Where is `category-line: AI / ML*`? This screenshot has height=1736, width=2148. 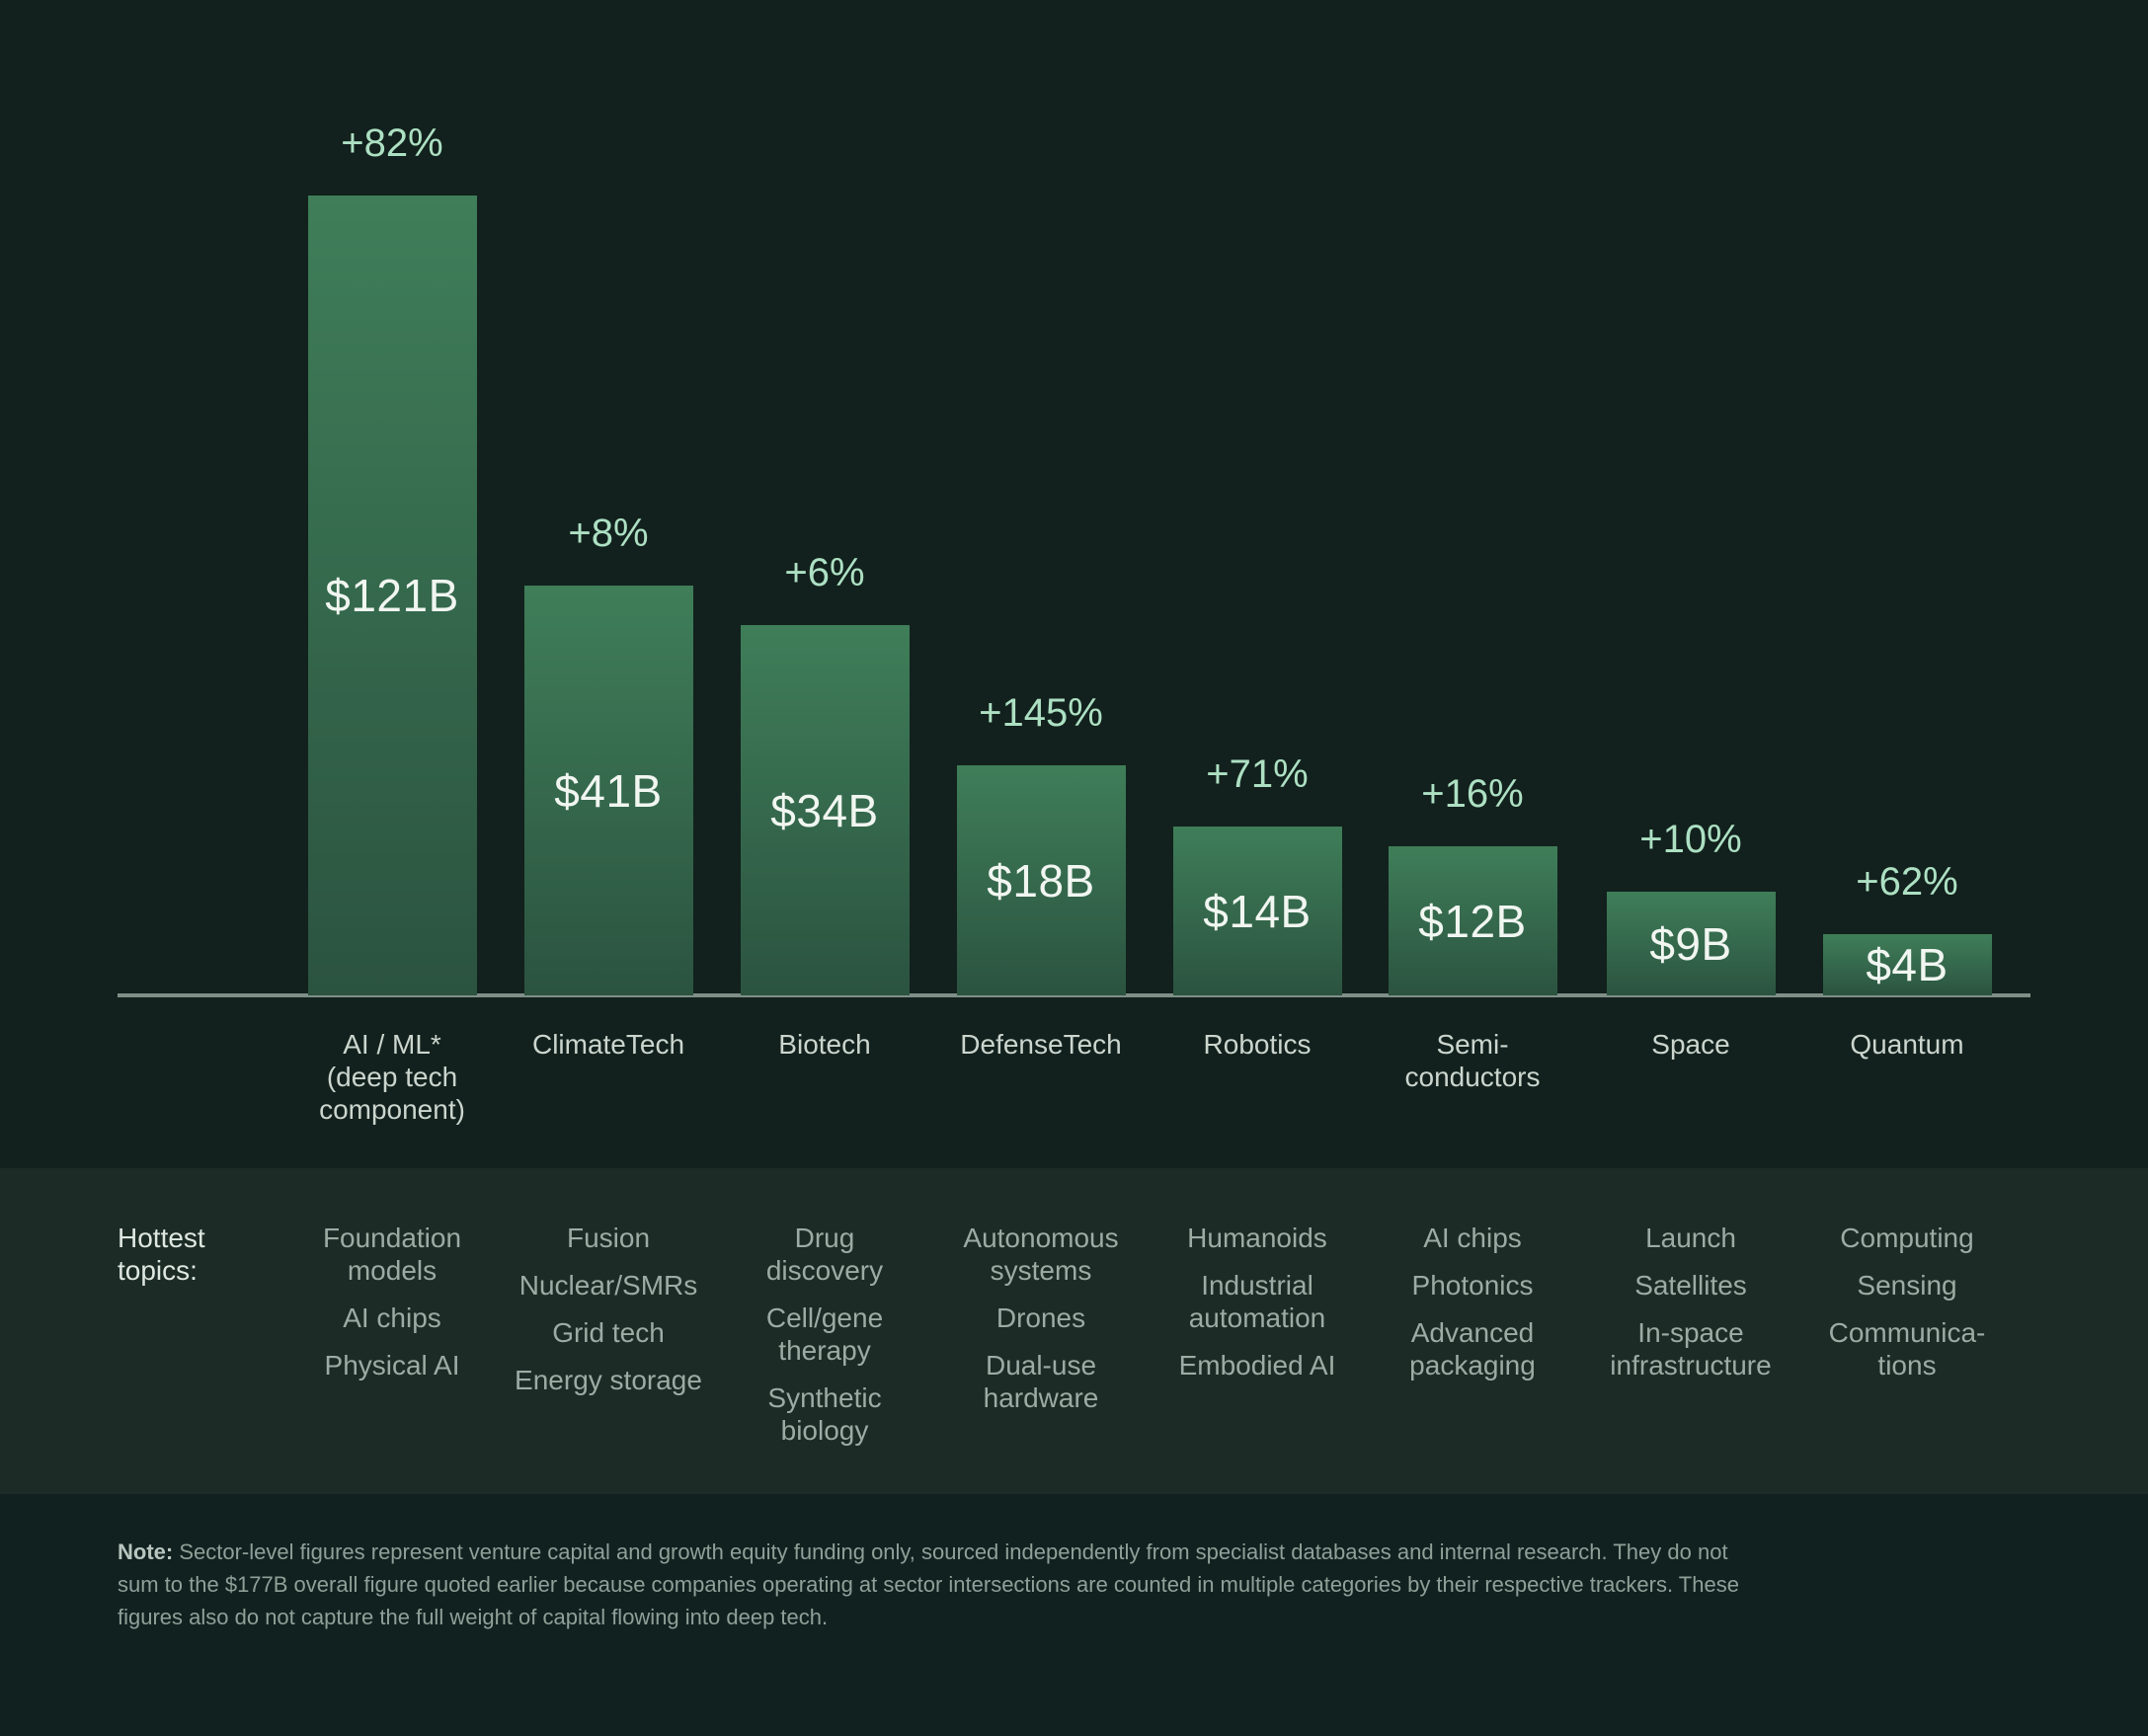 category-line: AI / ML* is located at coordinates (392, 1044).